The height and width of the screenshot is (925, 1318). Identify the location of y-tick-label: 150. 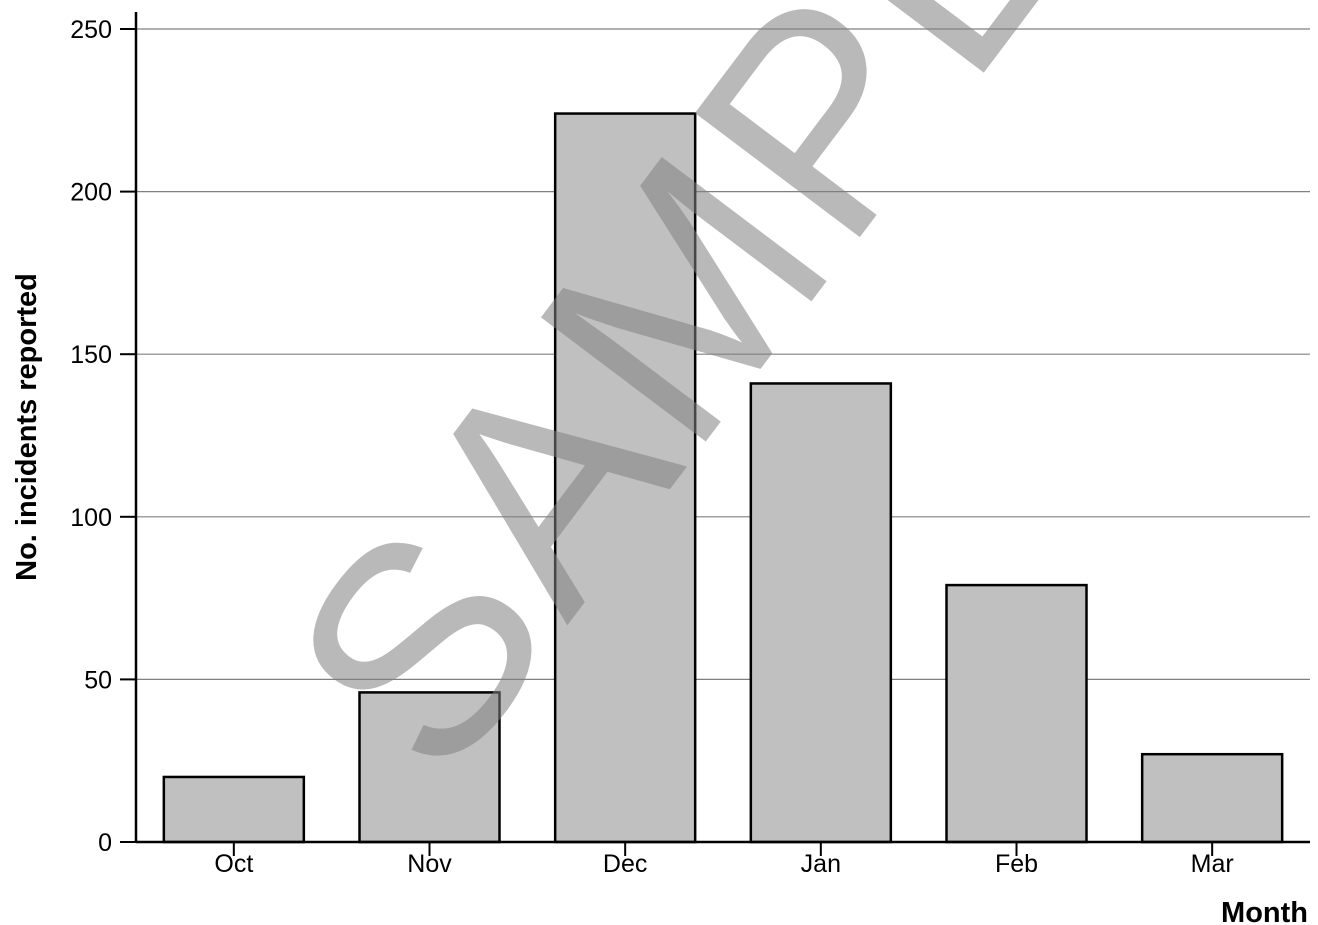
(91, 355).